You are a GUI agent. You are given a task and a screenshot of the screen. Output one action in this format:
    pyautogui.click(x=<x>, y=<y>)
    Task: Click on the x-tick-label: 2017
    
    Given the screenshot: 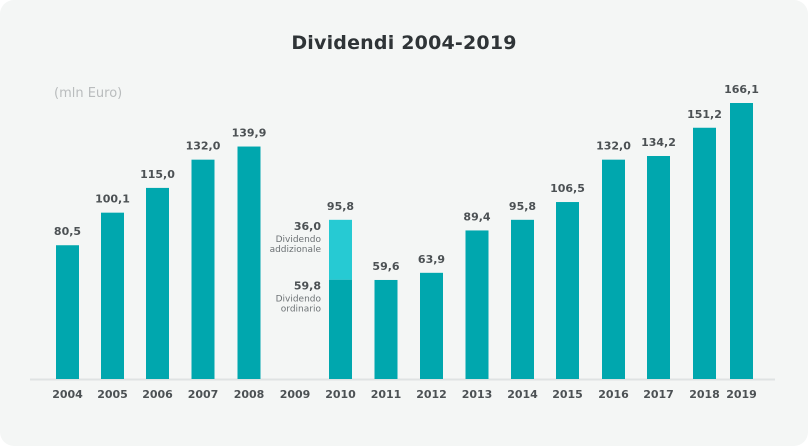 What is the action you would take?
    pyautogui.click(x=658, y=394)
    